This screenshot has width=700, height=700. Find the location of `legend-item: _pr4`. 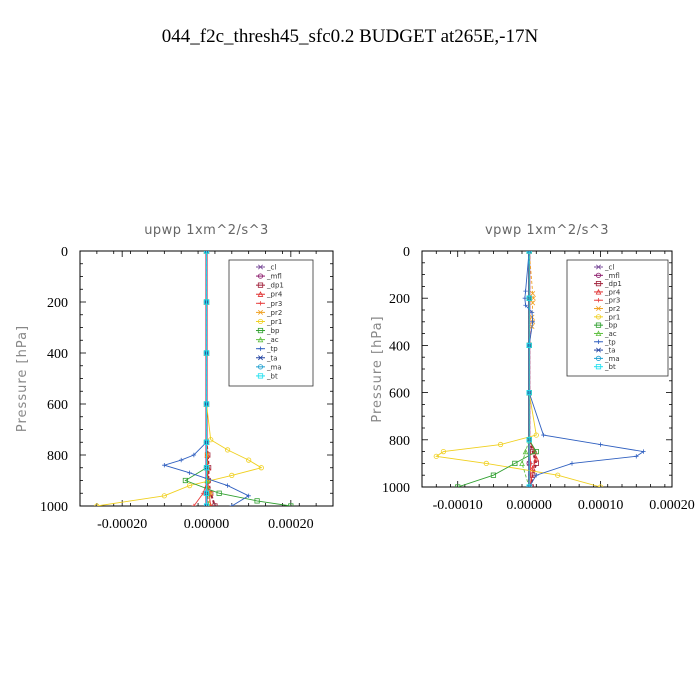

legend-item: _pr4 is located at coordinates (607, 292).